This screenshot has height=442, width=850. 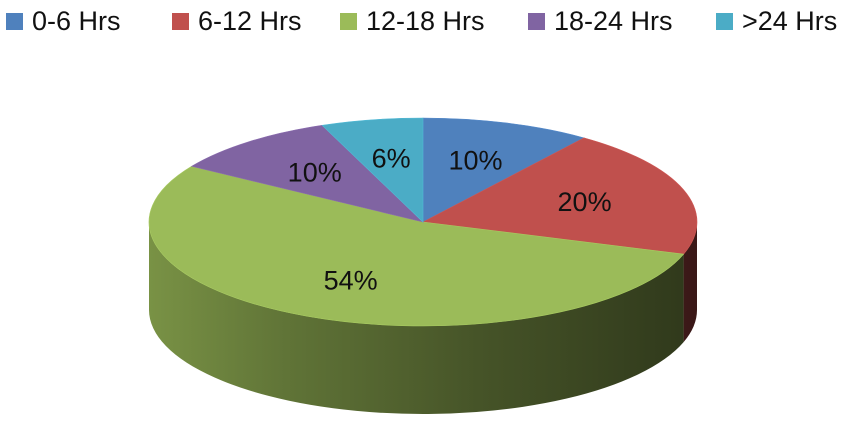 I want to click on pie-slice-0-6-hrs, so click(x=503, y=170).